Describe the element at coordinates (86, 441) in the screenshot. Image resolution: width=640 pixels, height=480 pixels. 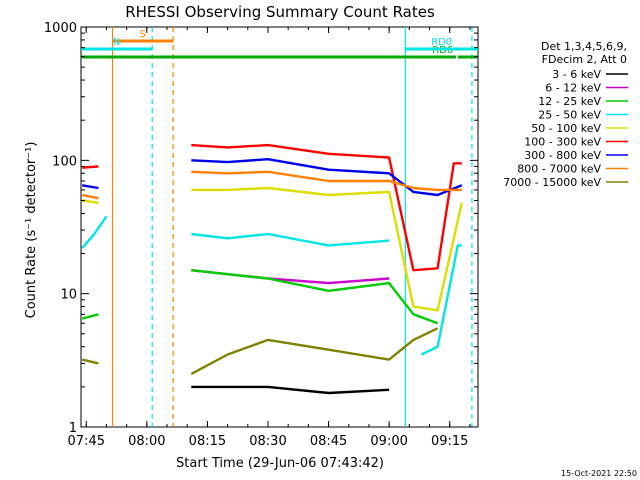
I see `x-tick-label: 07:45` at that location.